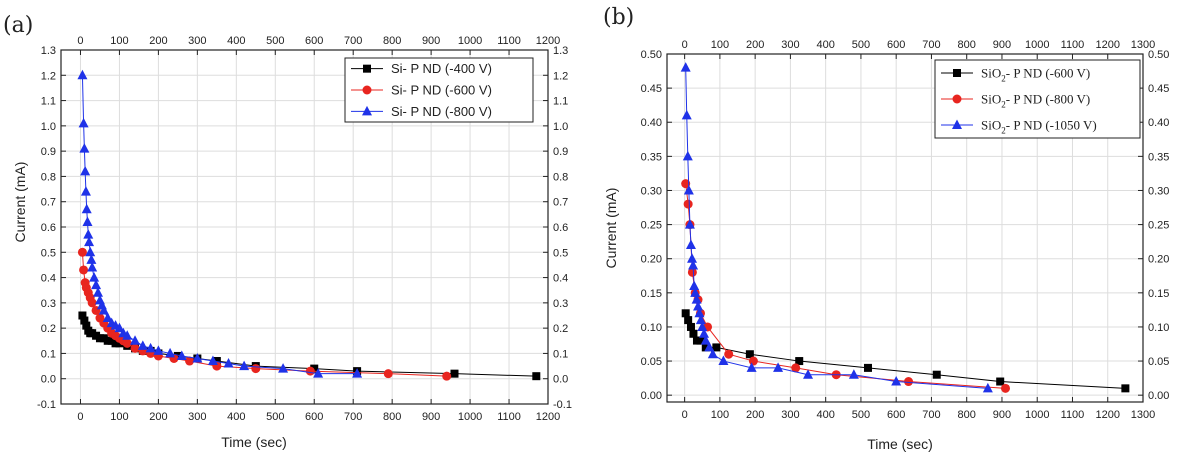 This screenshot has height=472, width=1200. What do you see at coordinates (560, 51) in the screenshot?
I see `y-tick-label-right: 1.3` at bounding box center [560, 51].